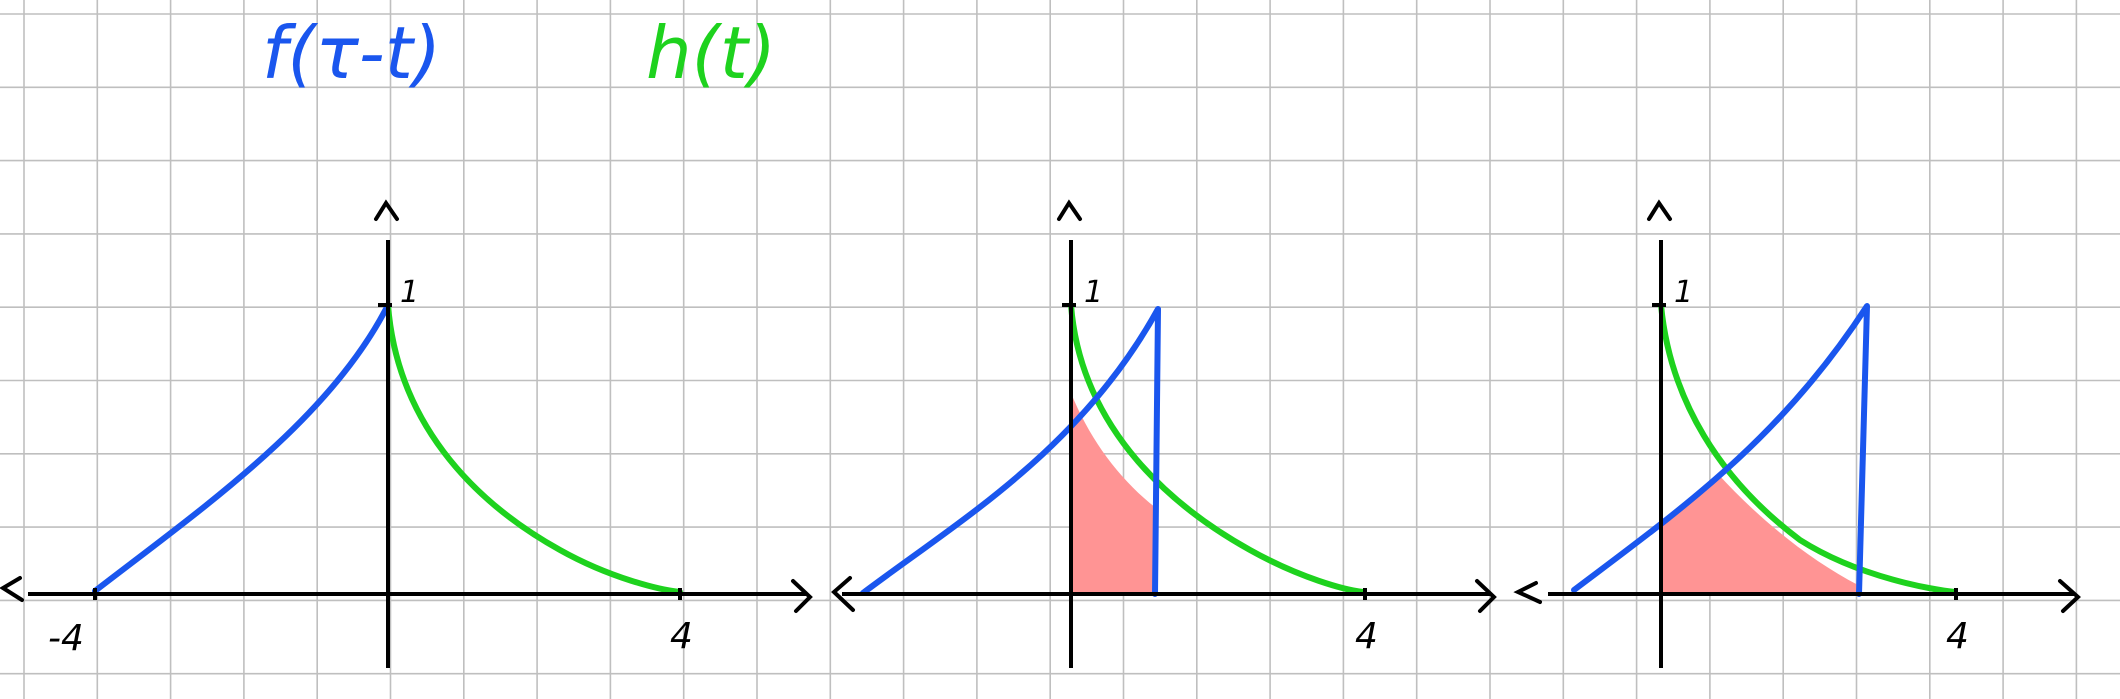 This screenshot has width=2120, height=699. I want to click on panel-1-y-tick-label: 1, so click(409, 292).